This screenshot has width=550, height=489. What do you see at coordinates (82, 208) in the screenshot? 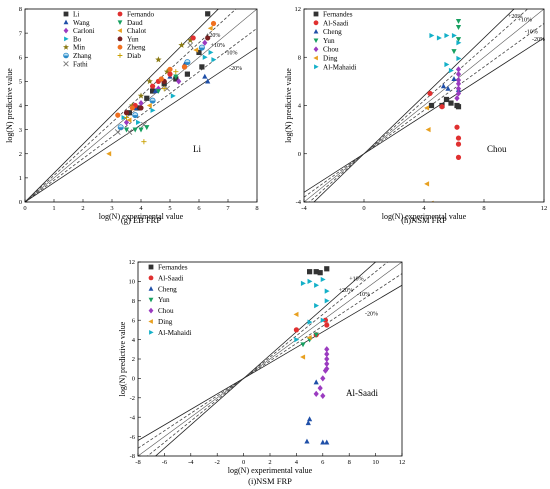
I see `x-tick-label: 2` at bounding box center [82, 208].